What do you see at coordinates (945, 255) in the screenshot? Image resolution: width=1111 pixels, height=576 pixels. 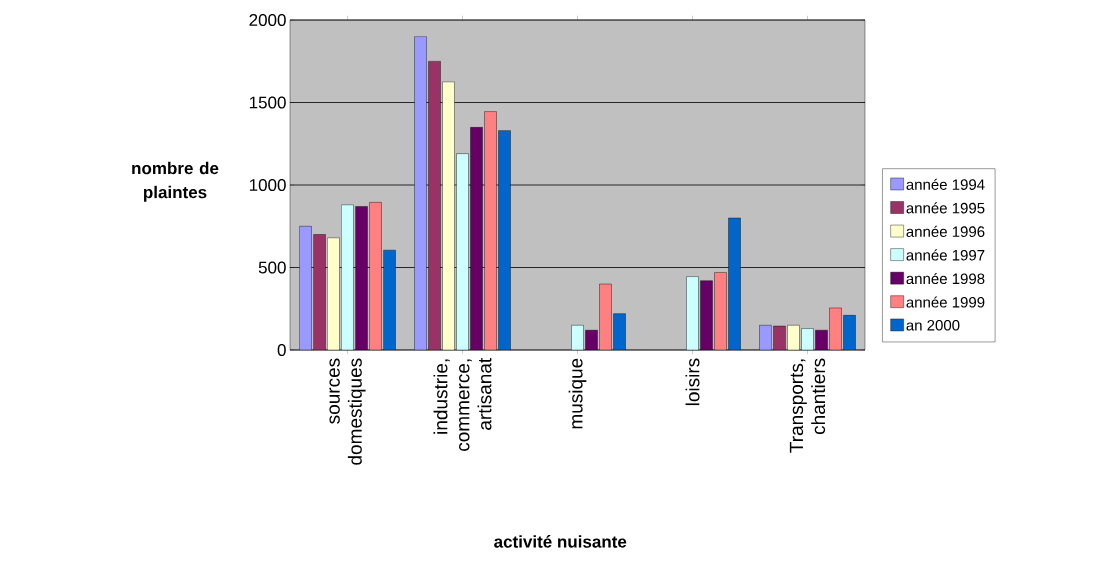 I see `legend-label: année 1997` at bounding box center [945, 255].